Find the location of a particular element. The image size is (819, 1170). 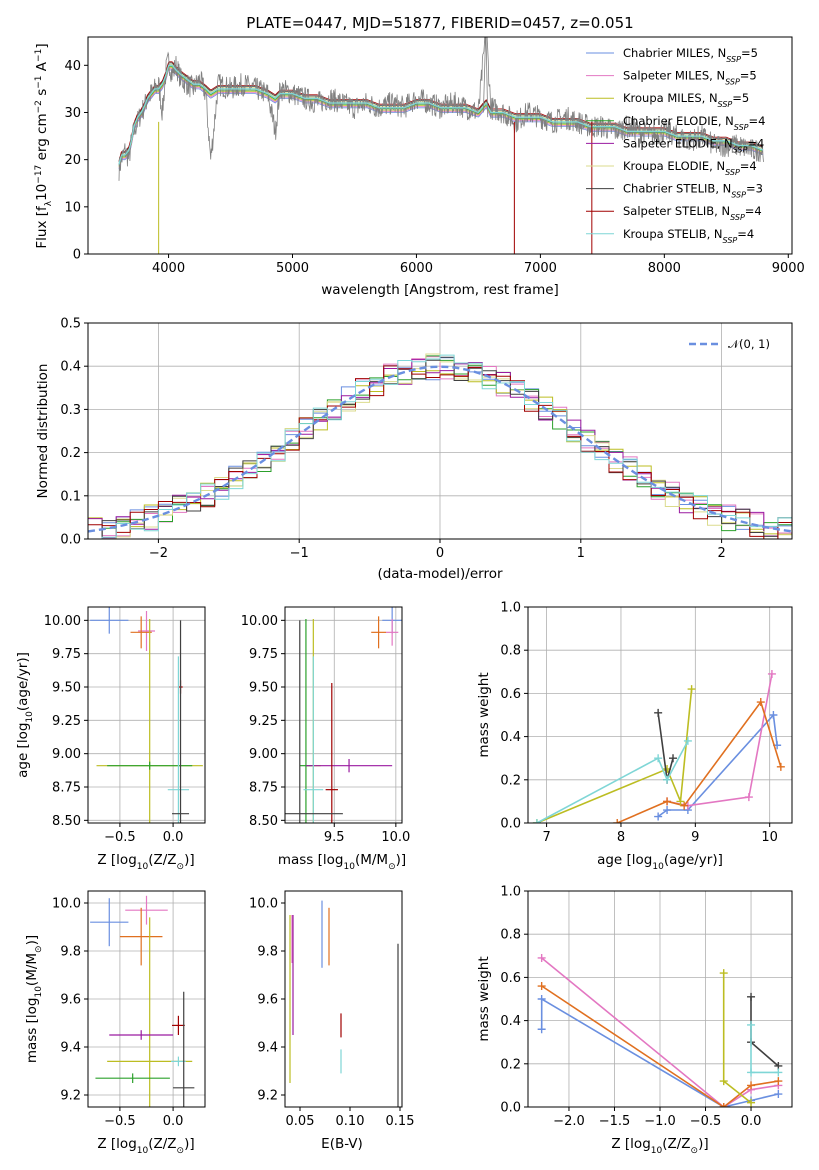

age_vs_mass-plot-area is located at coordinates (343, 715).